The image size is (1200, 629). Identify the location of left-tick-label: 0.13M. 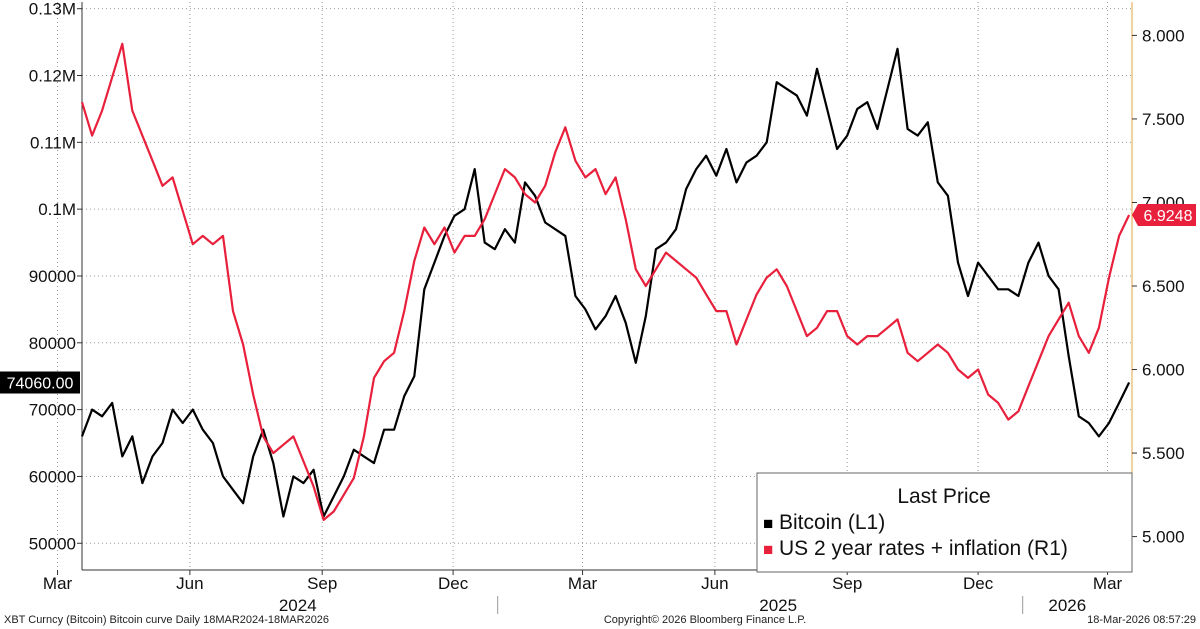
(52, 9).